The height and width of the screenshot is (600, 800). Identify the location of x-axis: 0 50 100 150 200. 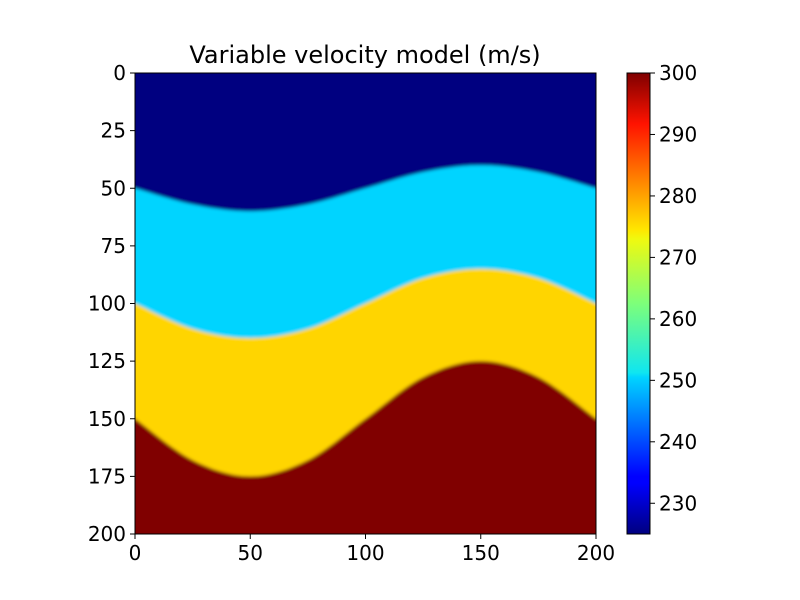
(372, 549).